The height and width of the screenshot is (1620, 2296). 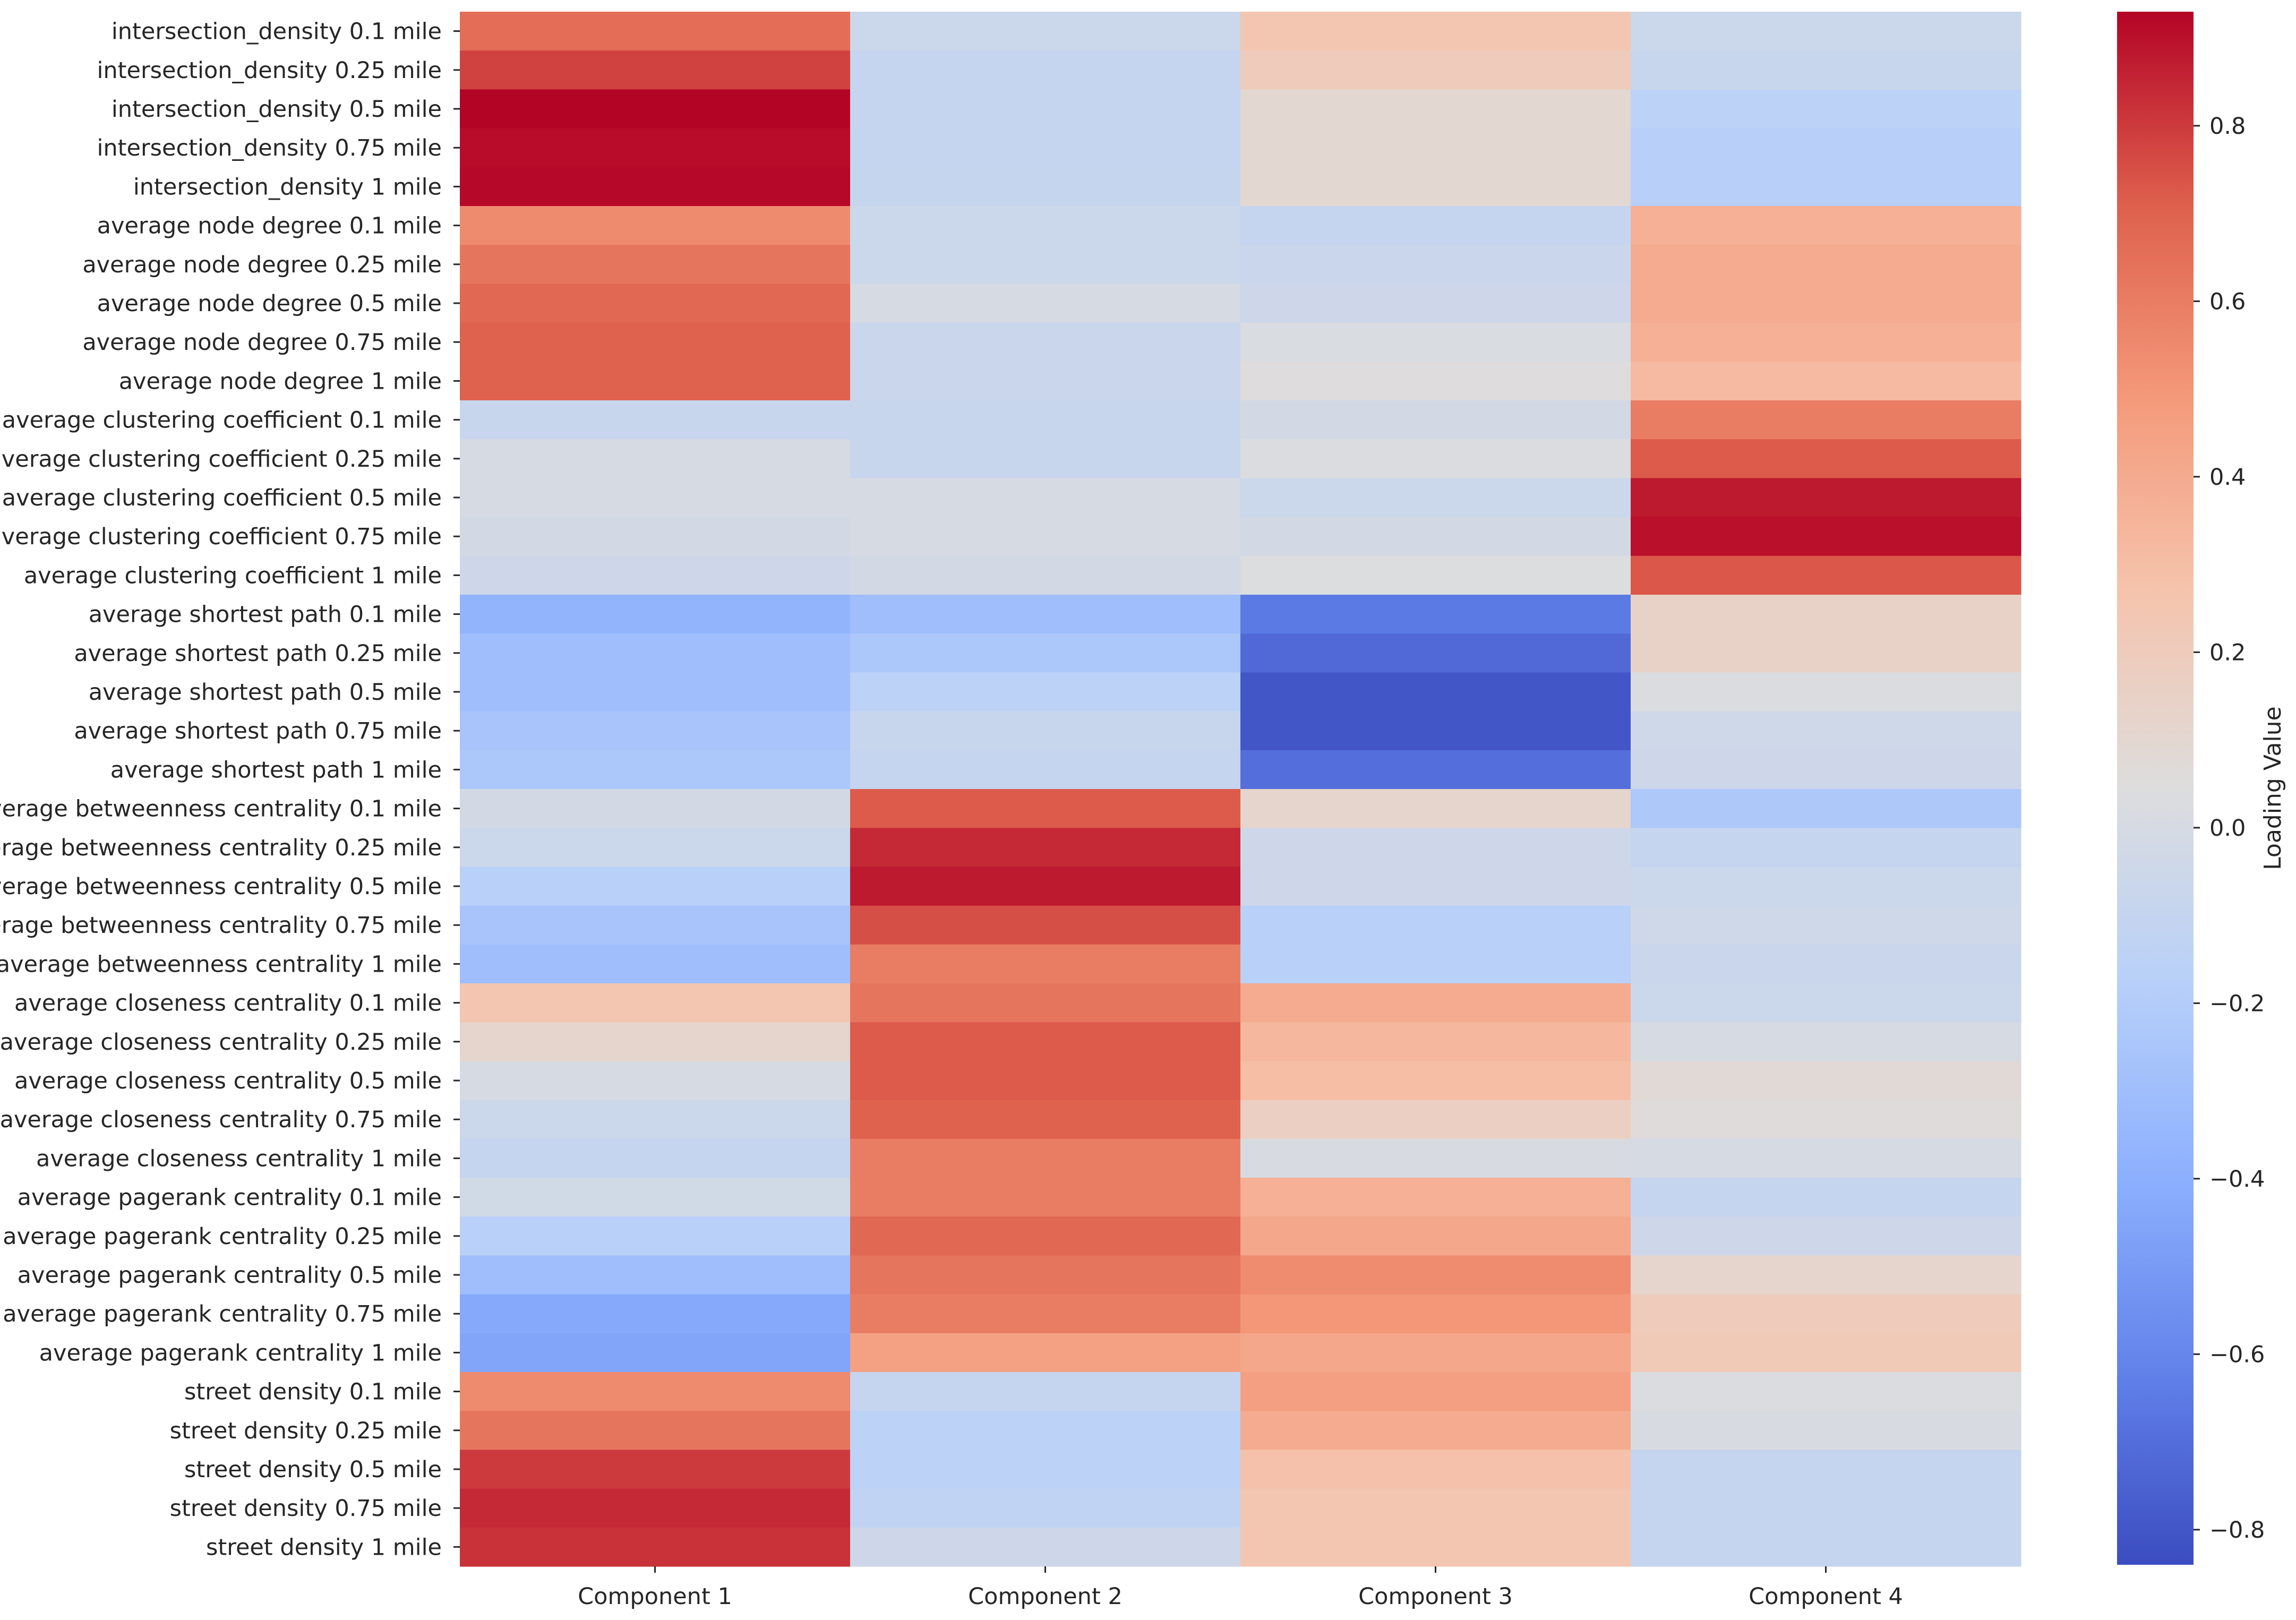 What do you see at coordinates (2229, 829) in the screenshot?
I see `colorbar-ticks: 0.8 0.6 0.4 0.2 0.0 −0.2 −0.4 −0.6 −0.8` at bounding box center [2229, 829].